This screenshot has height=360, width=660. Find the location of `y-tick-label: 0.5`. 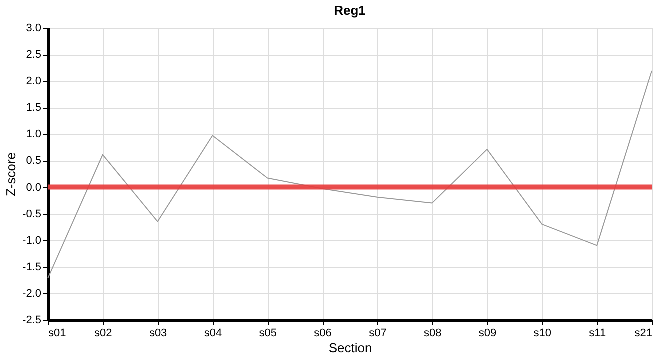

y-tick-label: 0.5 is located at coordinates (34, 161).